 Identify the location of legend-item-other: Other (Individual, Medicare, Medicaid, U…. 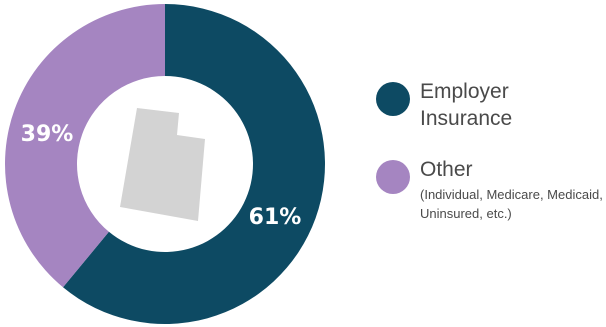
(490, 189).